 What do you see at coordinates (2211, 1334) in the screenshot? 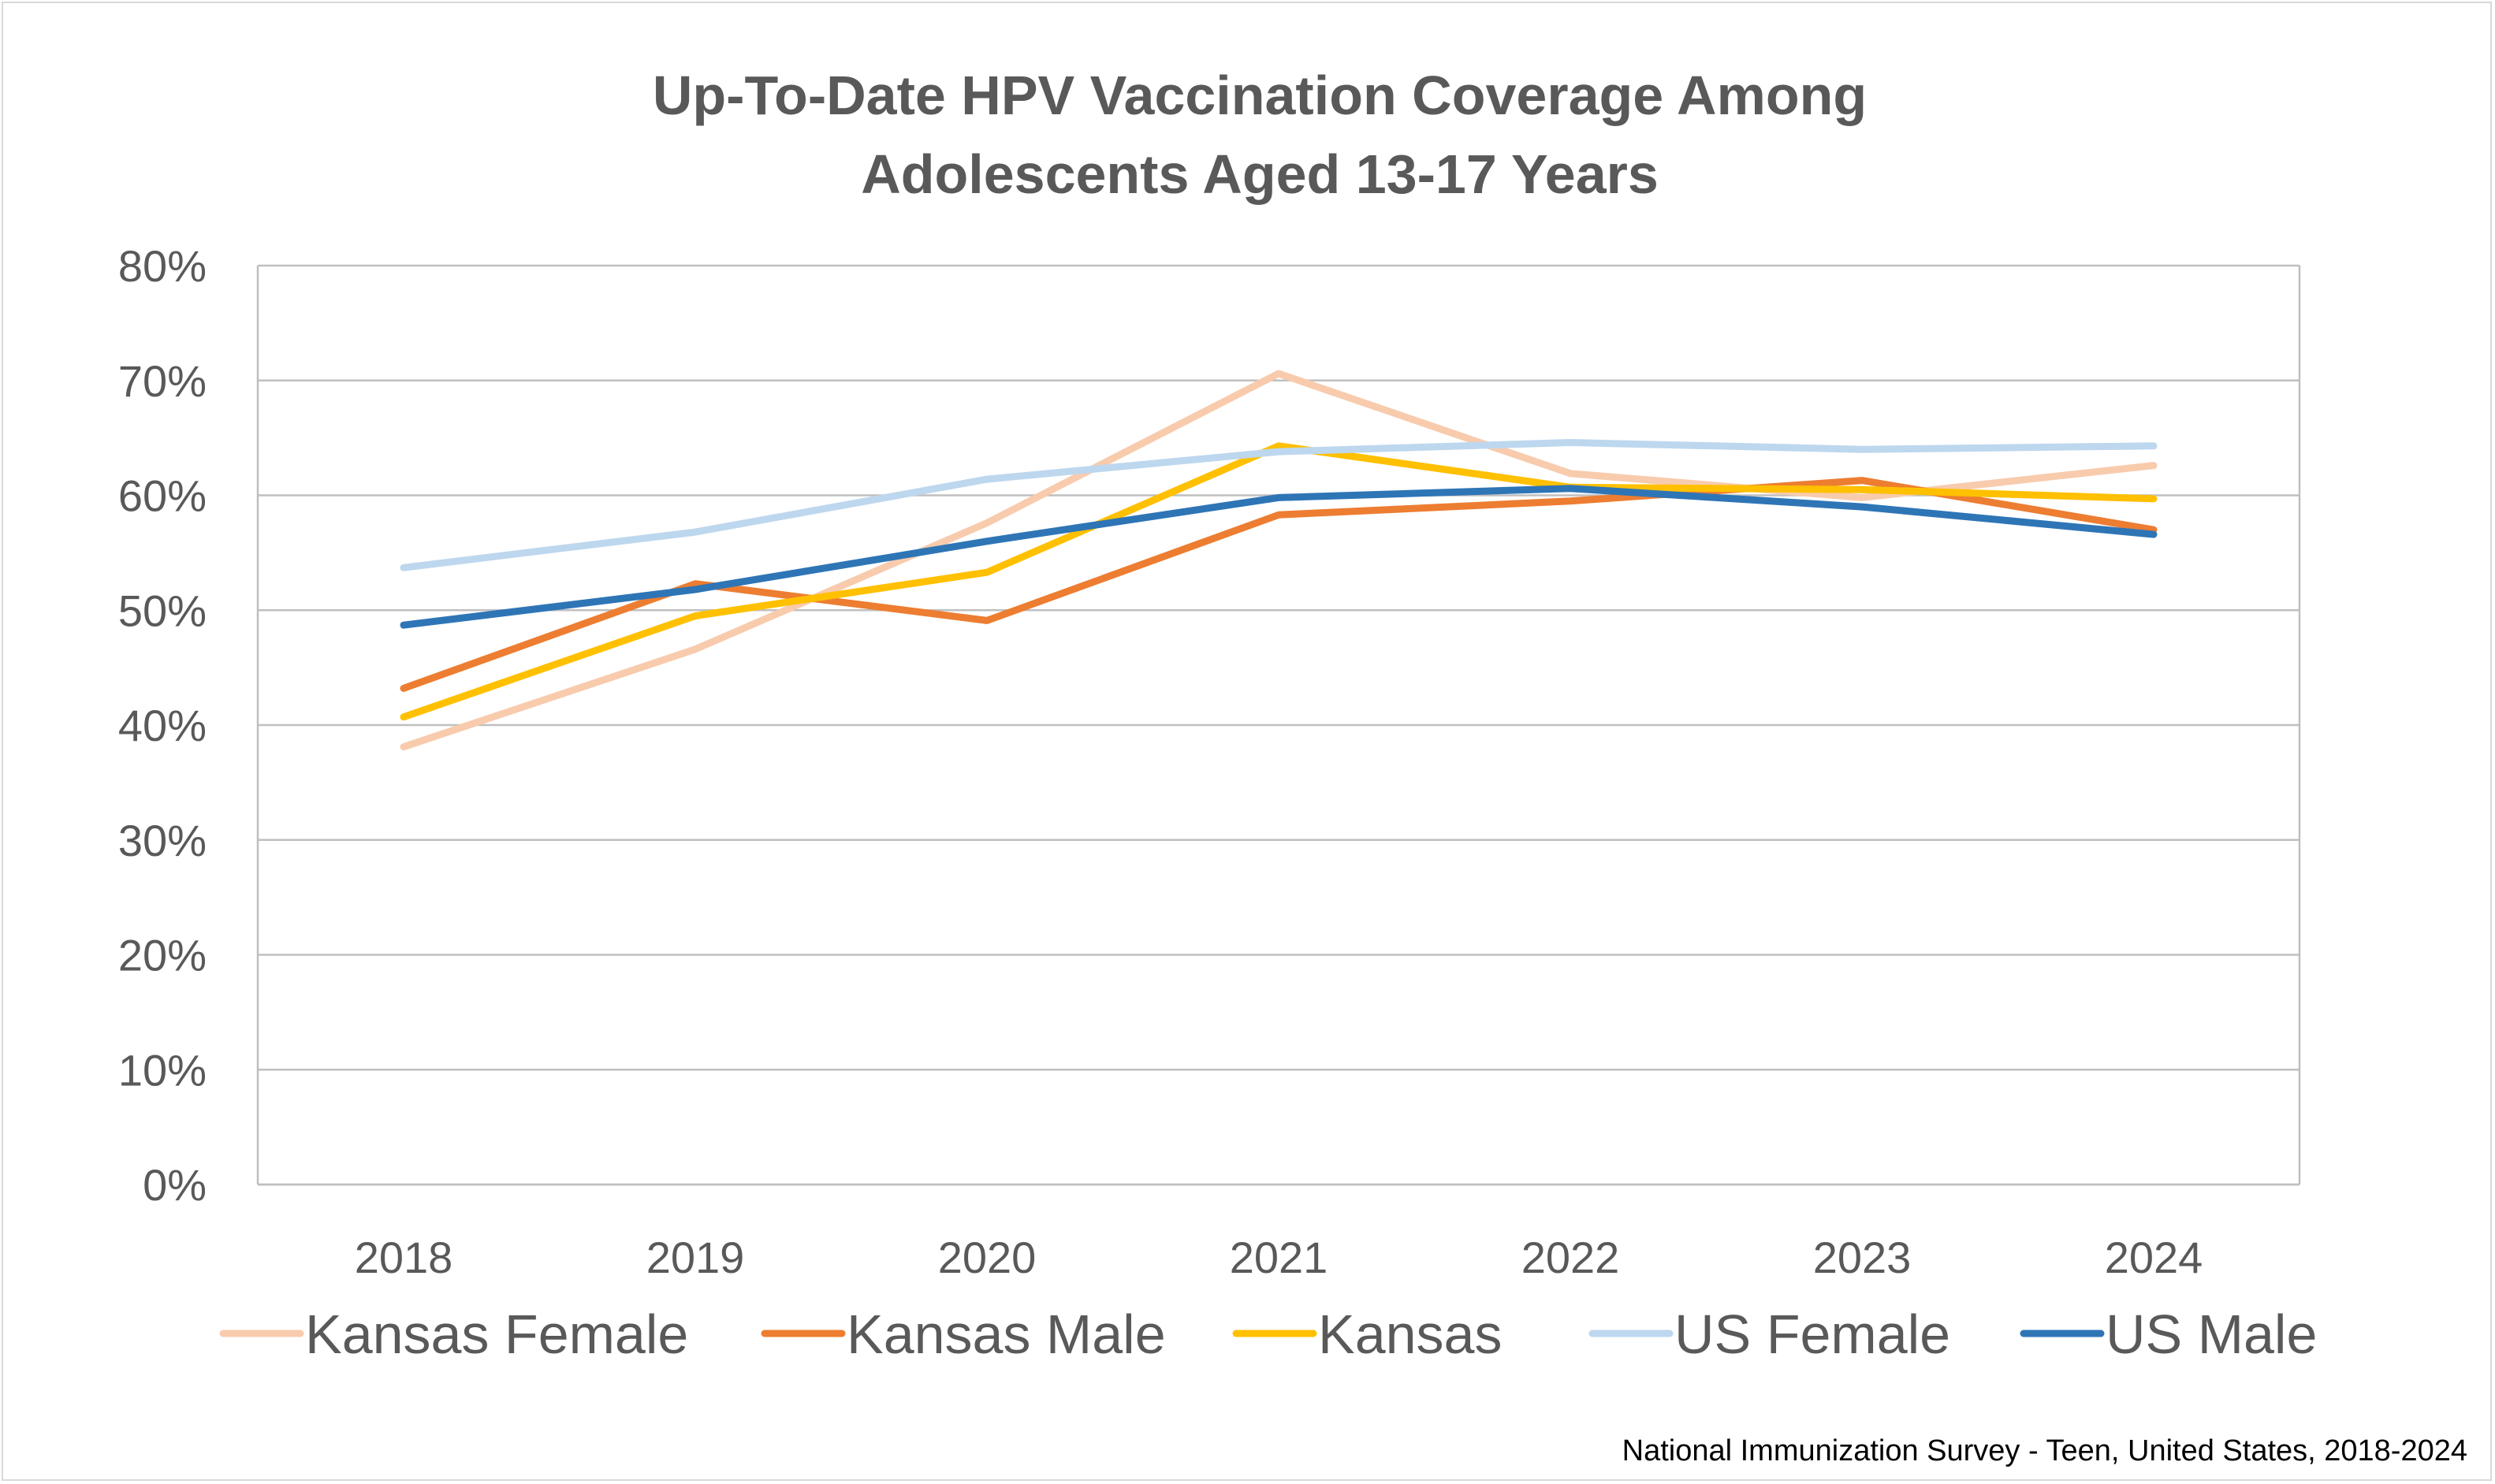
I see `legend-label-us-male: US Male` at bounding box center [2211, 1334].